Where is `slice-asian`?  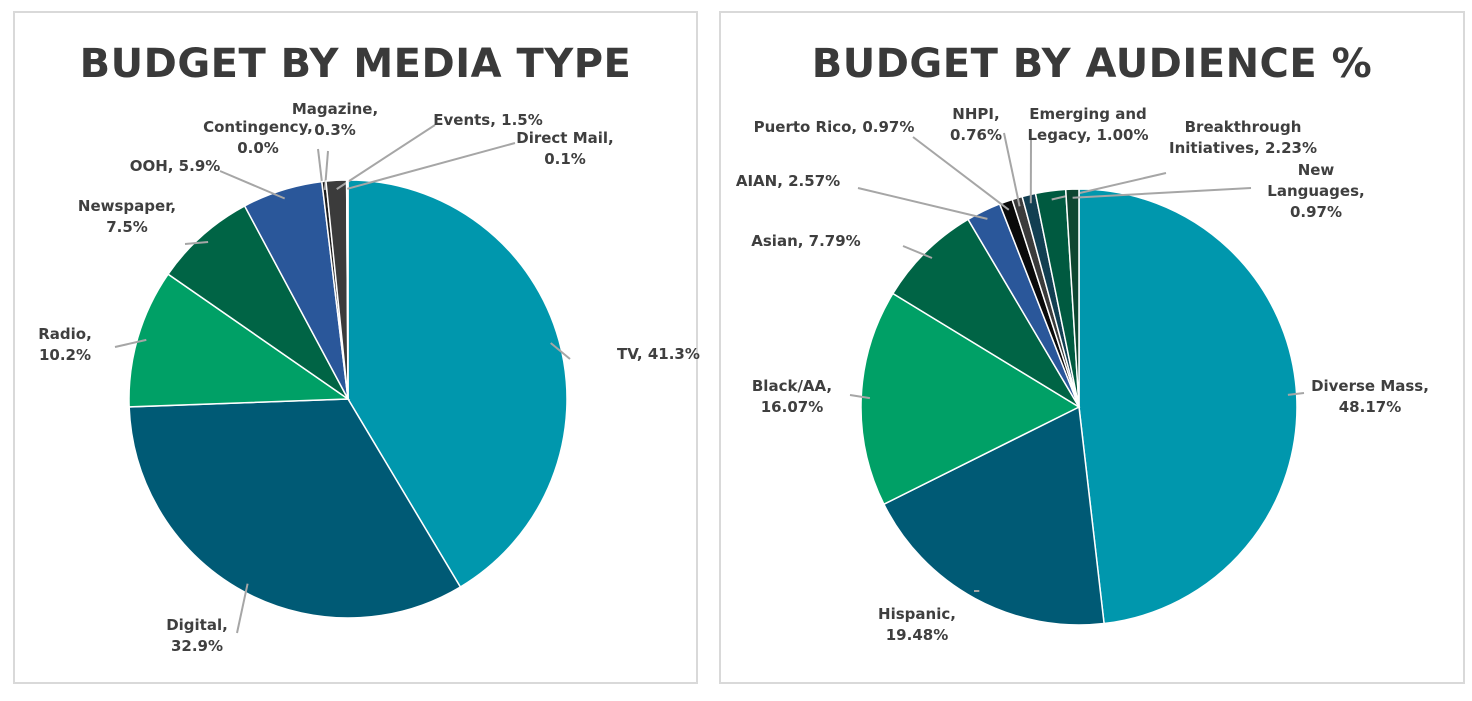
slice-asian is located at coordinates (985, 313).